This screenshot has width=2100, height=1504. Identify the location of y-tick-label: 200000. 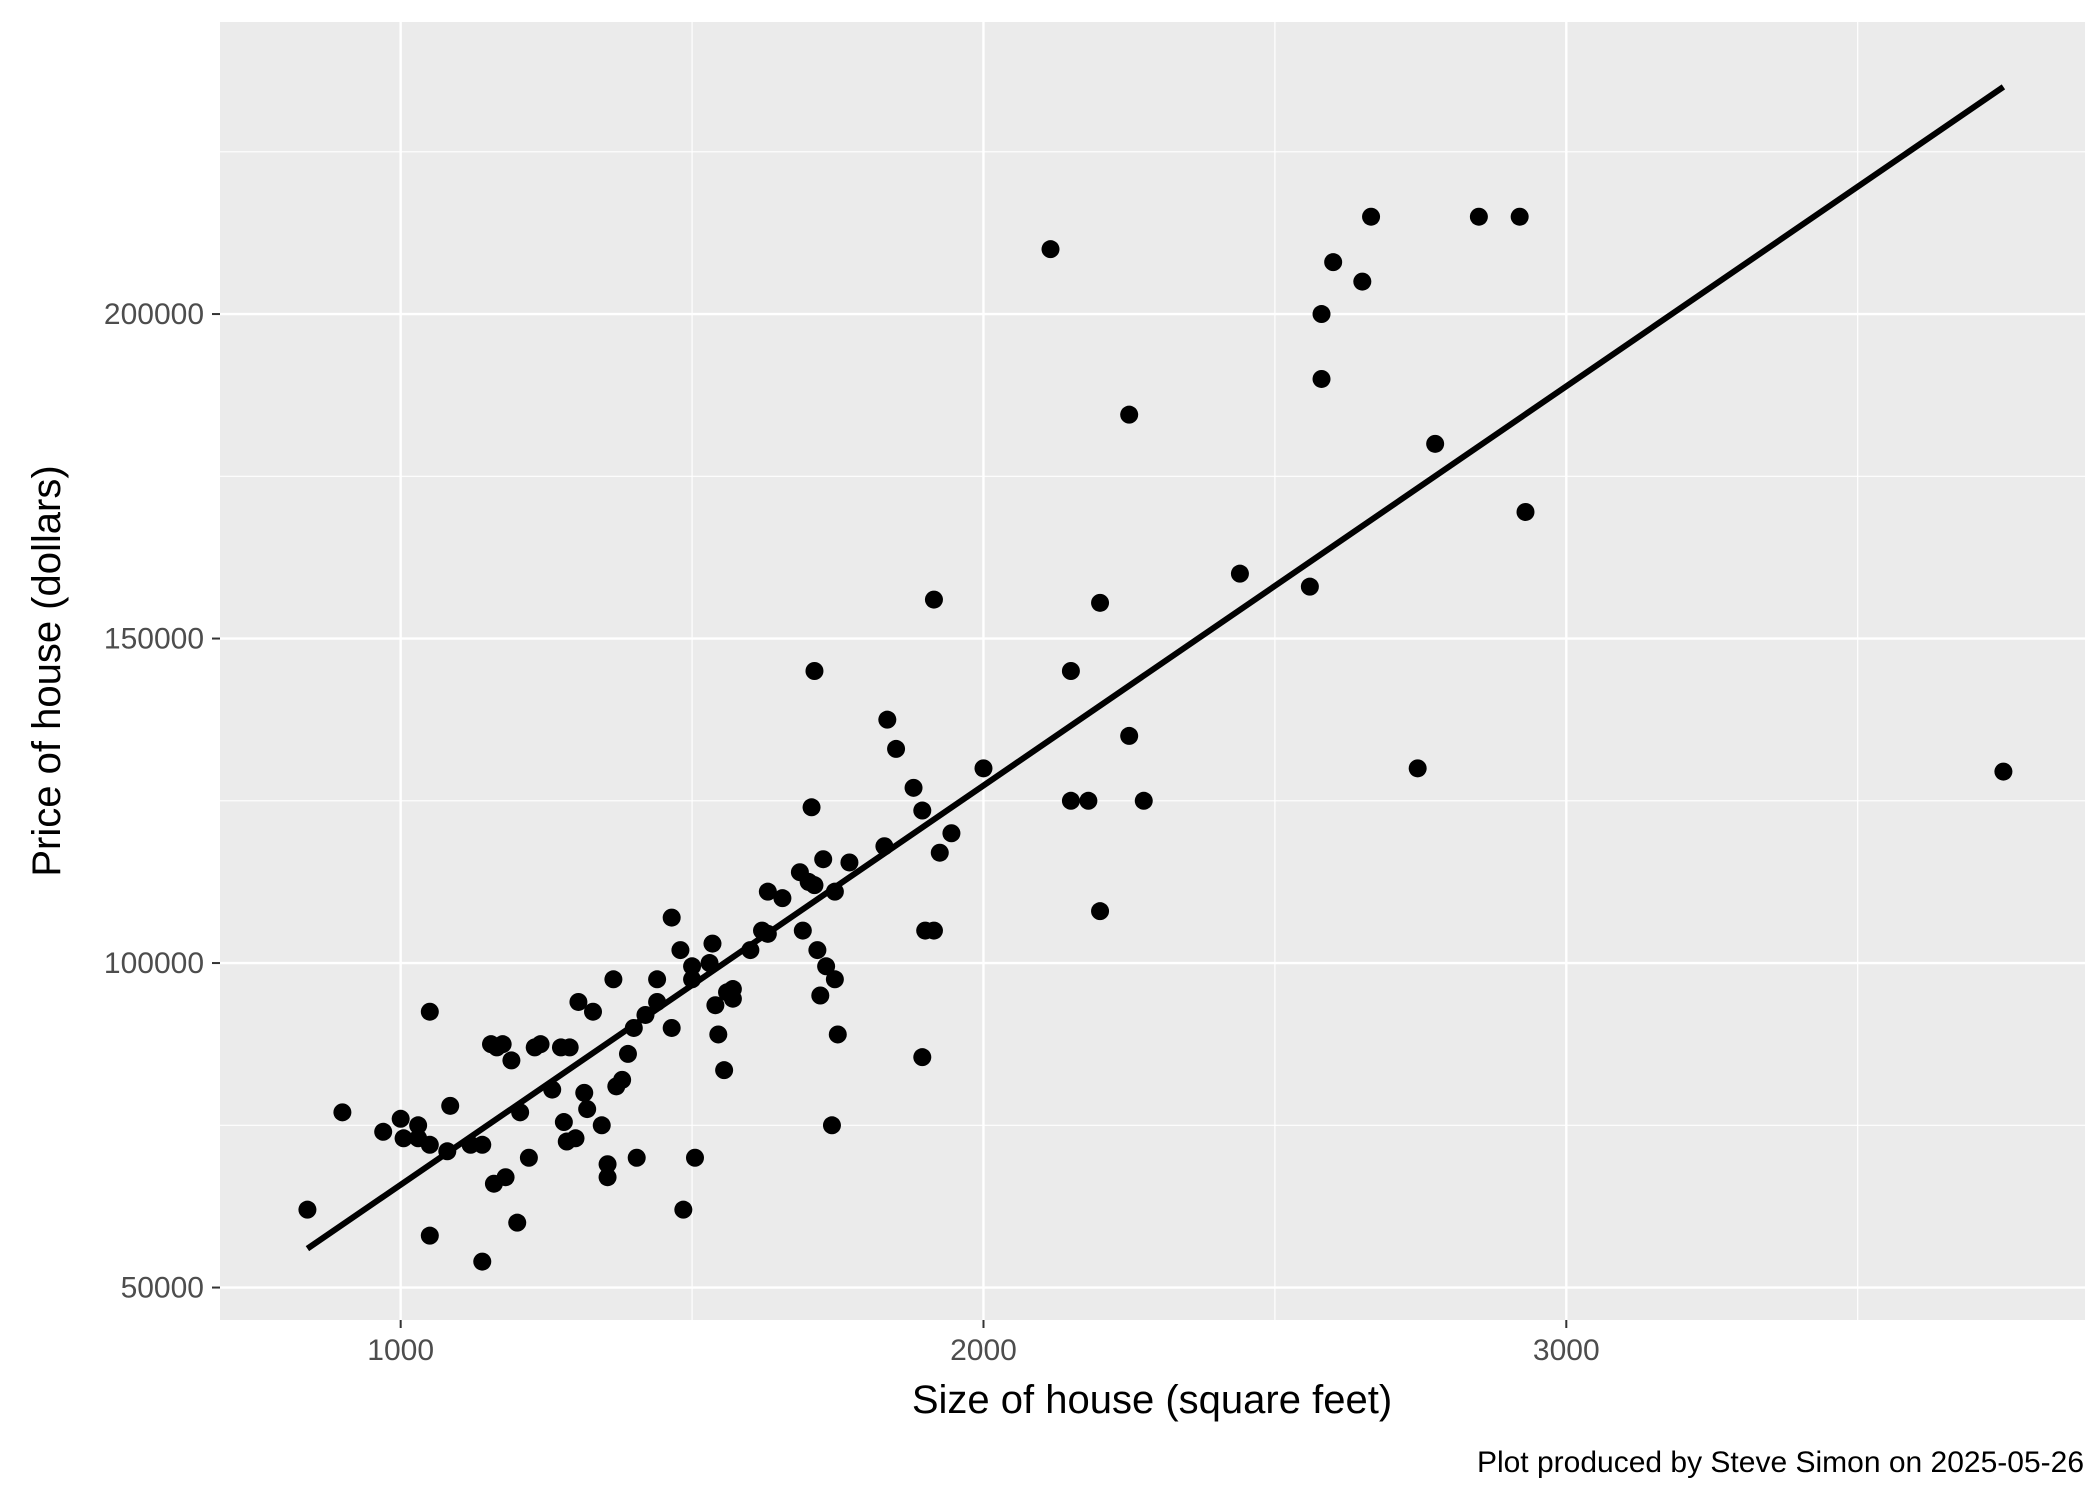
(154, 314).